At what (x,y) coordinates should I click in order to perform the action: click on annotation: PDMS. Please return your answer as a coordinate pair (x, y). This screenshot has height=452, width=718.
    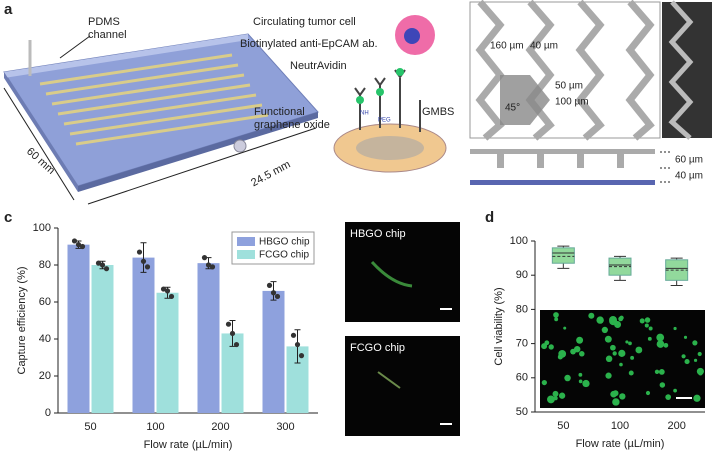
    Looking at the image, I should click on (104, 22).